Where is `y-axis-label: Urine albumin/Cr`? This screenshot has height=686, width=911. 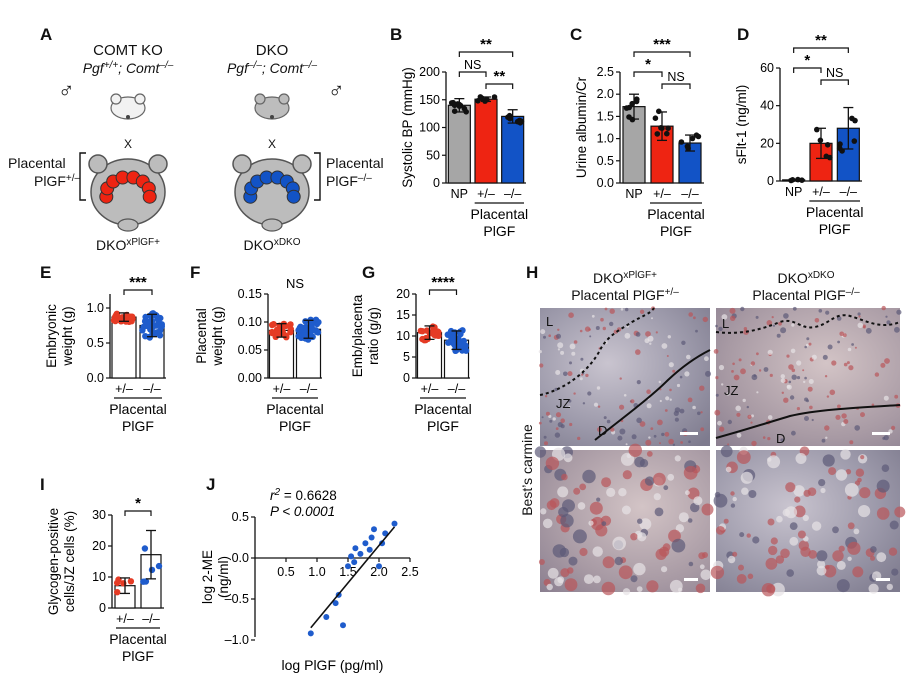 y-axis-label: Urine albumin/Cr is located at coordinates (581, 127).